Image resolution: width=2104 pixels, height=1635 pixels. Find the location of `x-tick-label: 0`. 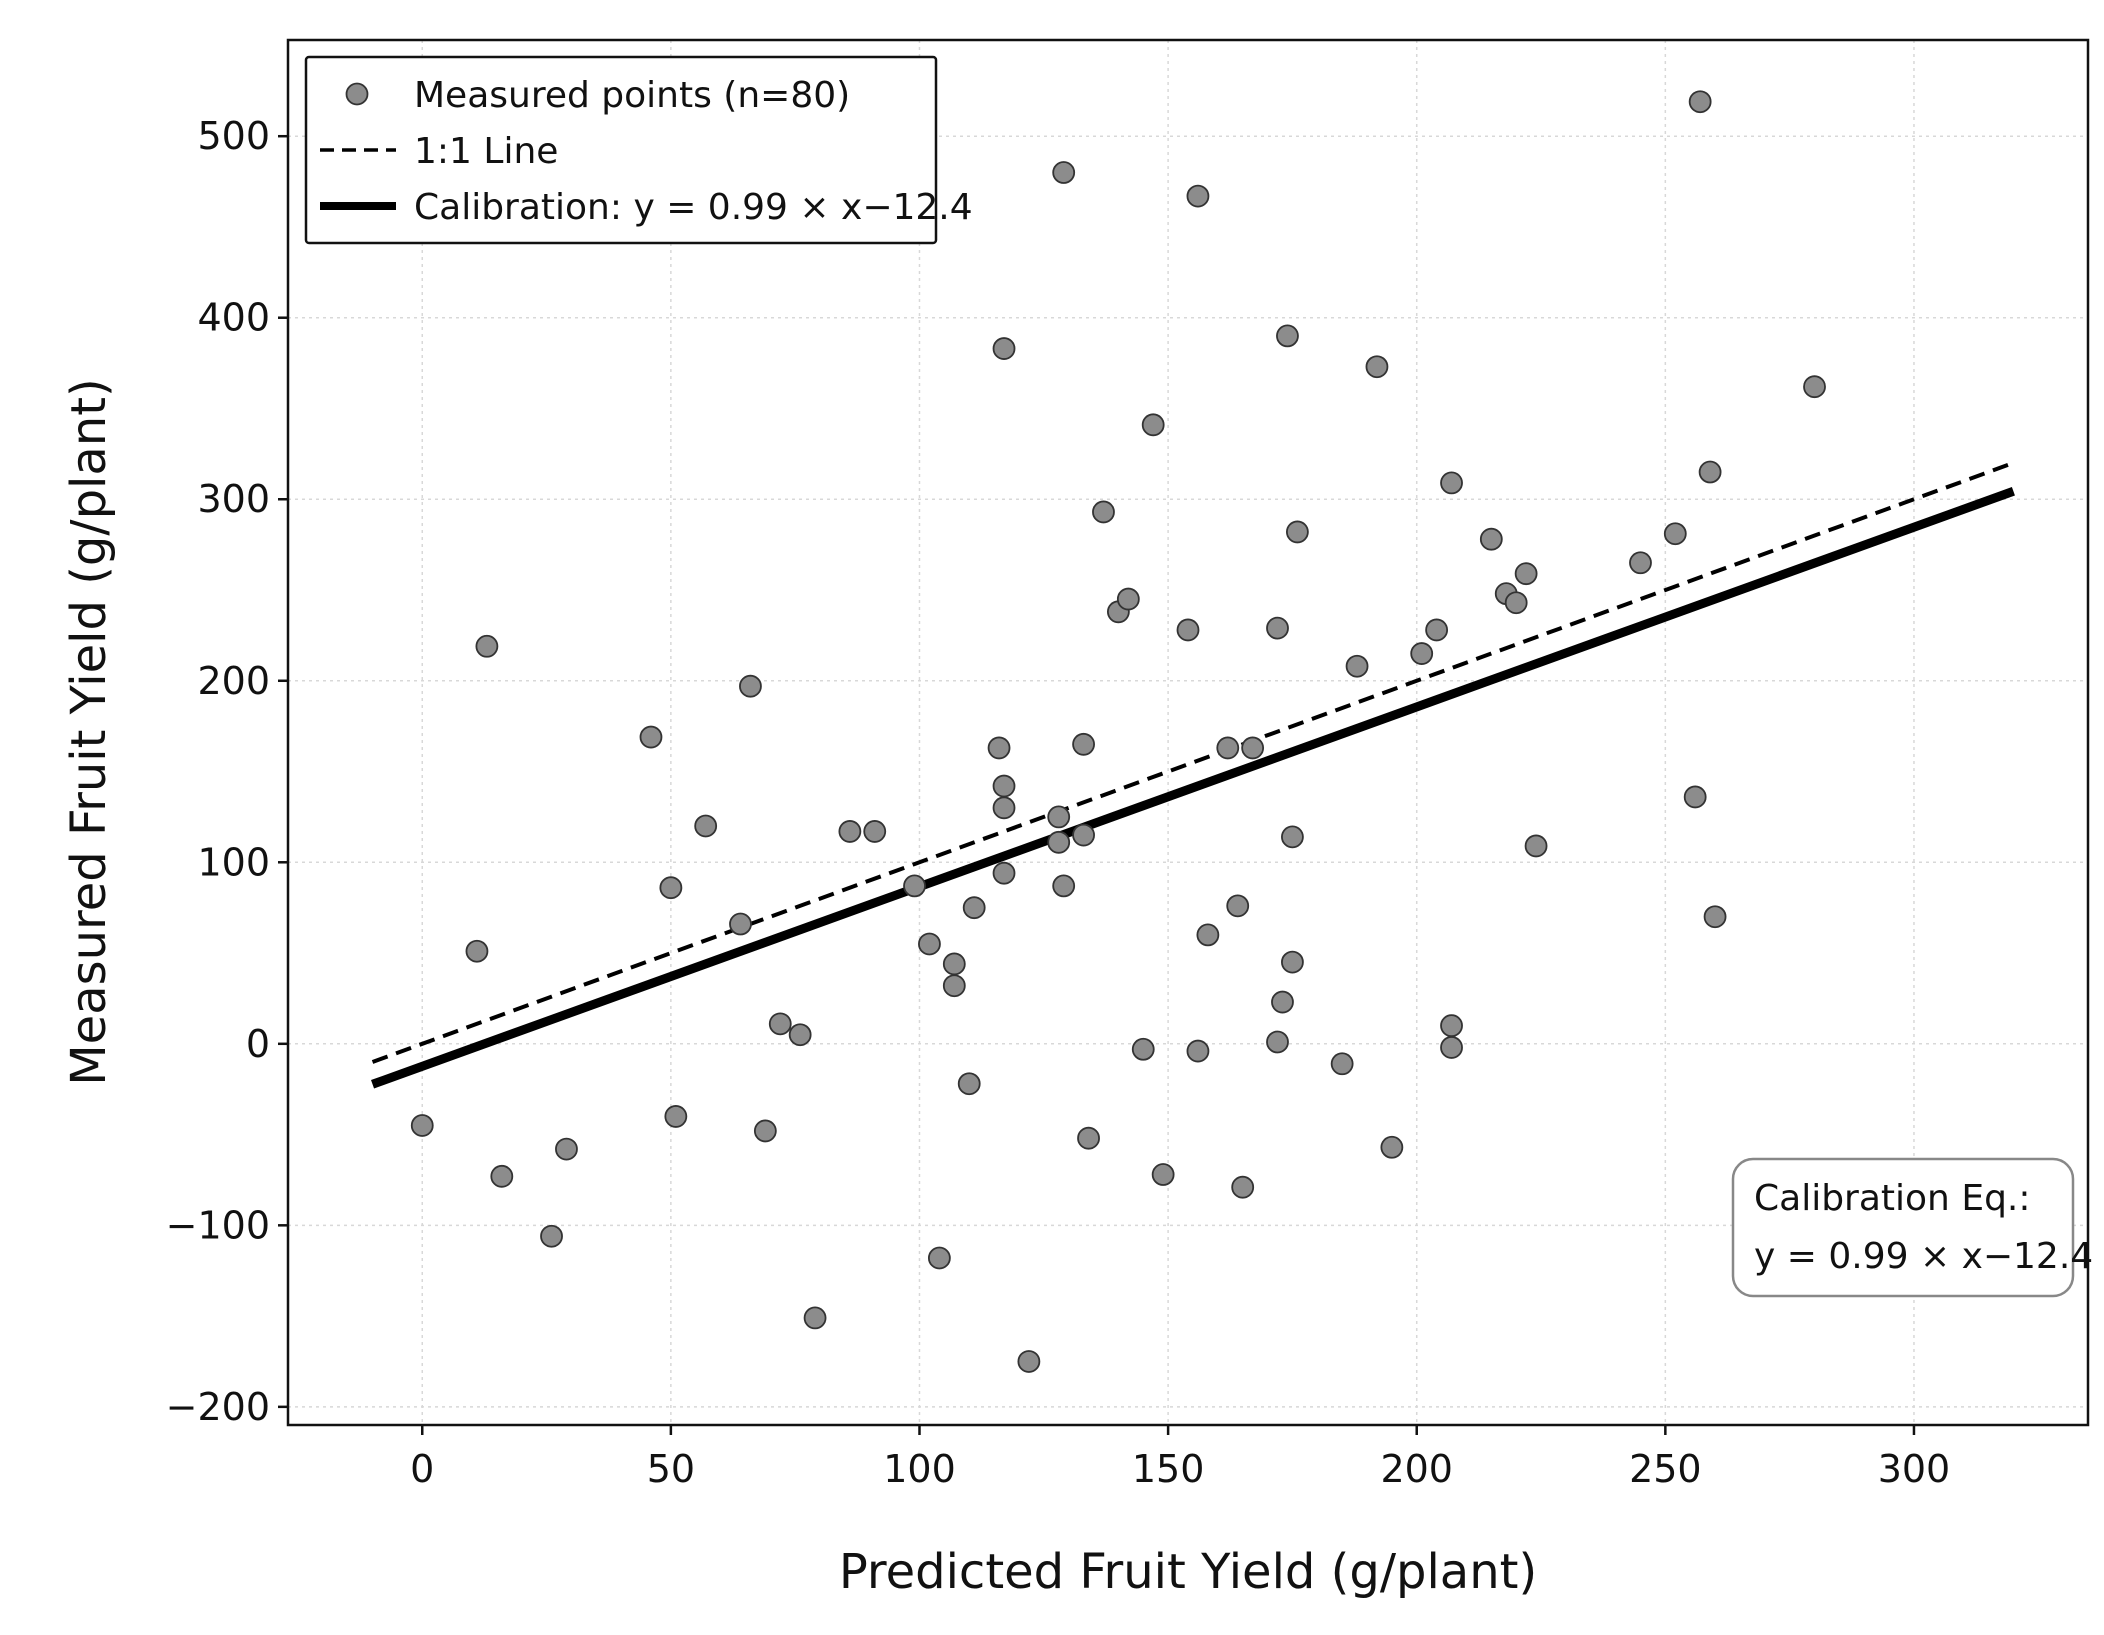

x-tick-label: 0 is located at coordinates (422, 1469).